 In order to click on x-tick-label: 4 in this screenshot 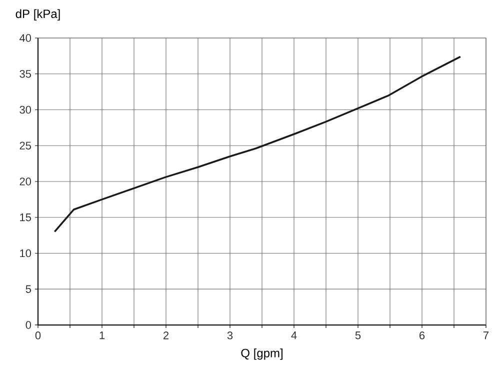, I will do `click(294, 336)`.